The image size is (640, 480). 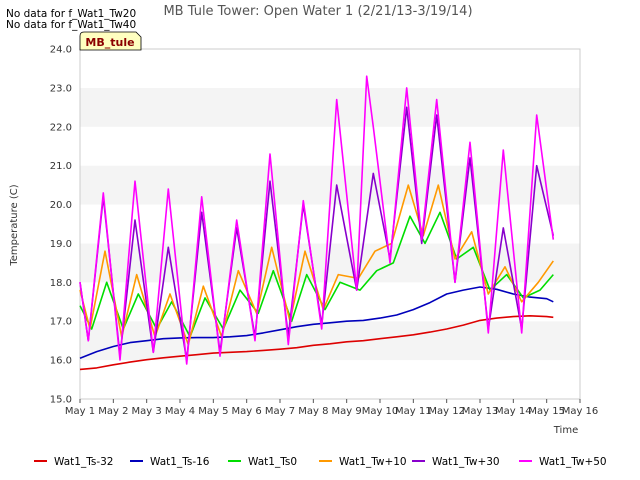 What do you see at coordinates (180, 411) in the screenshot?
I see `x-tick-label: May 4` at bounding box center [180, 411].